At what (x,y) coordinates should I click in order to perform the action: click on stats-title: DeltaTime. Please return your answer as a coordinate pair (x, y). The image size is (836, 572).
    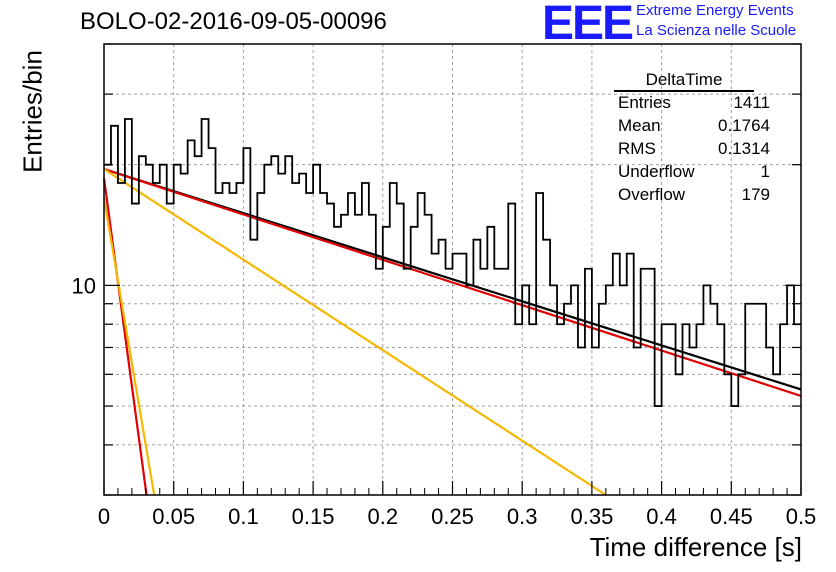
    Looking at the image, I should click on (684, 81).